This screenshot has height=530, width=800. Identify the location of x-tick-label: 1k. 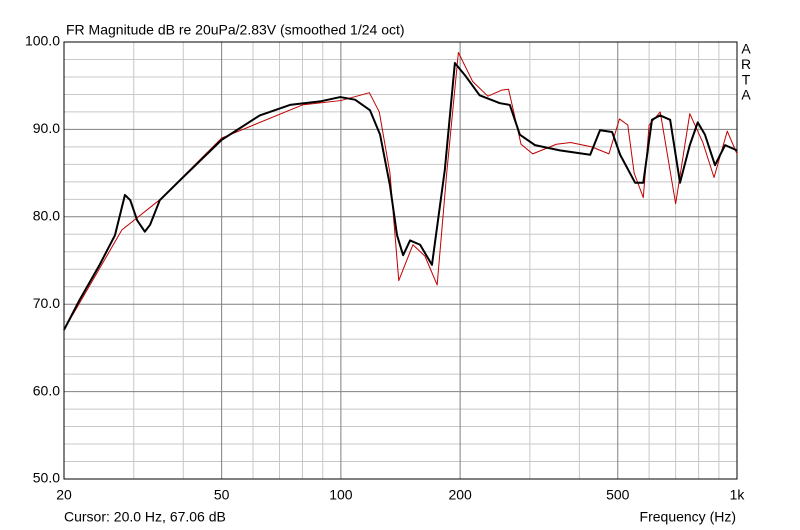
(738, 495).